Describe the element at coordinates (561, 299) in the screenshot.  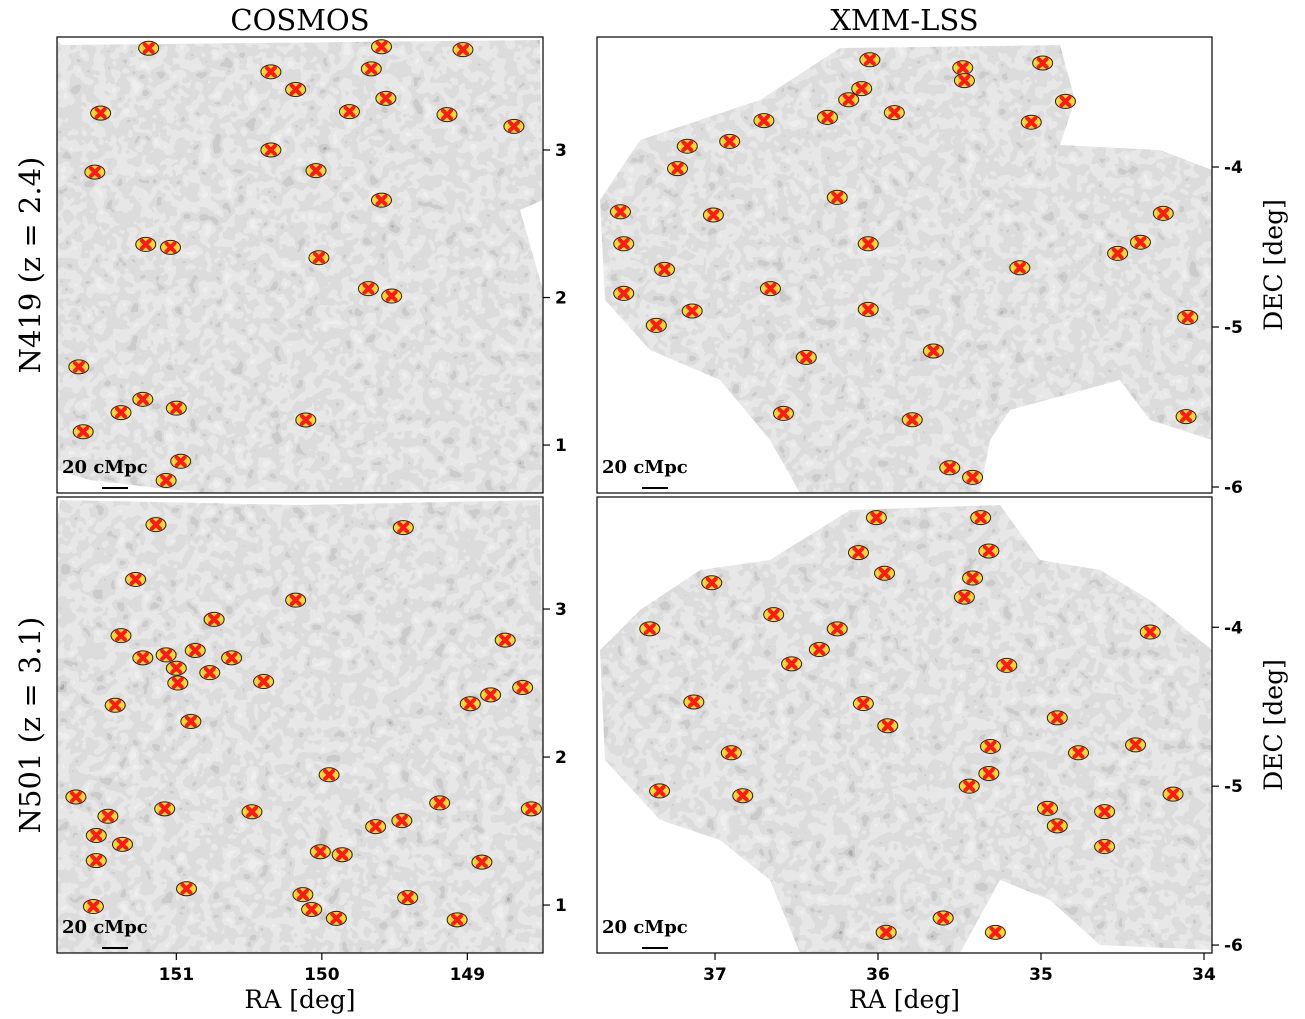
I see `y-tick-label: 2` at that location.